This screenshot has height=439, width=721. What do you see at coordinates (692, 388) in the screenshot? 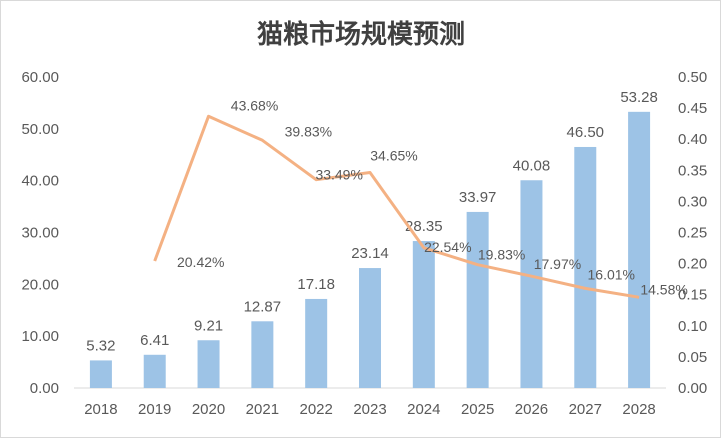
I see `right-axis-tick-label: 0.00` at bounding box center [692, 388].